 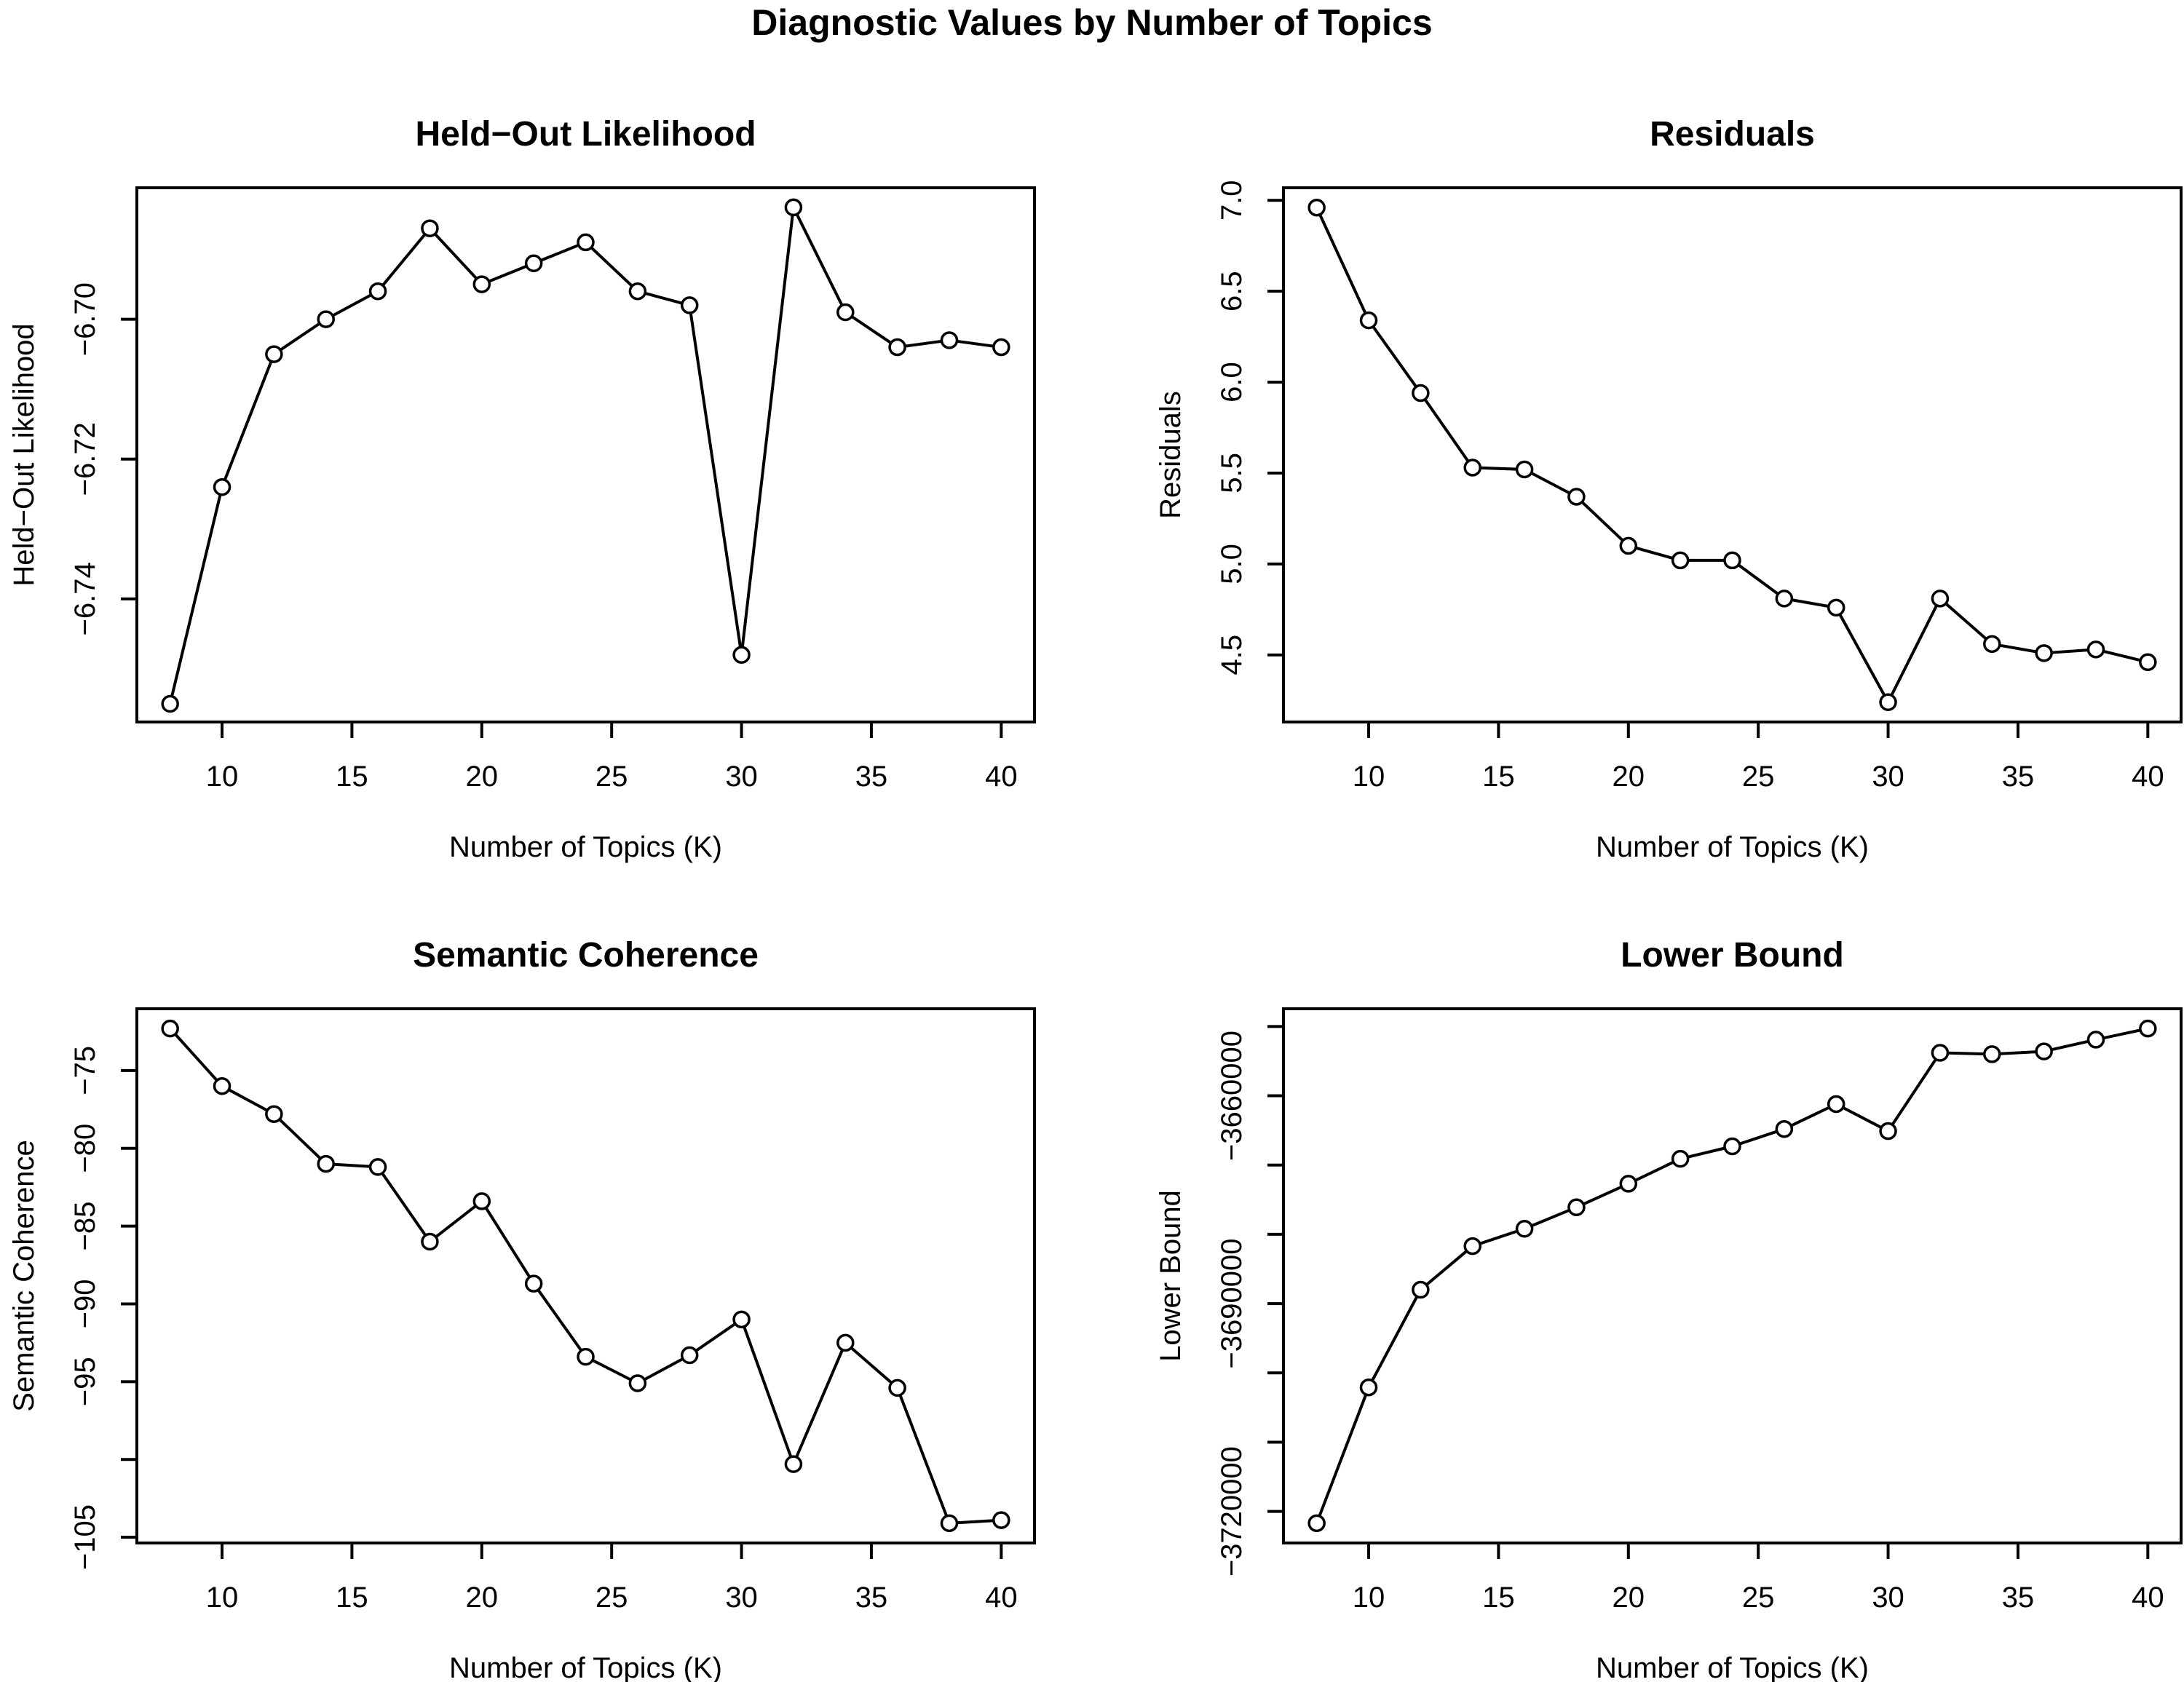 I want to click on y-tick-label: −90, so click(x=85, y=1304).